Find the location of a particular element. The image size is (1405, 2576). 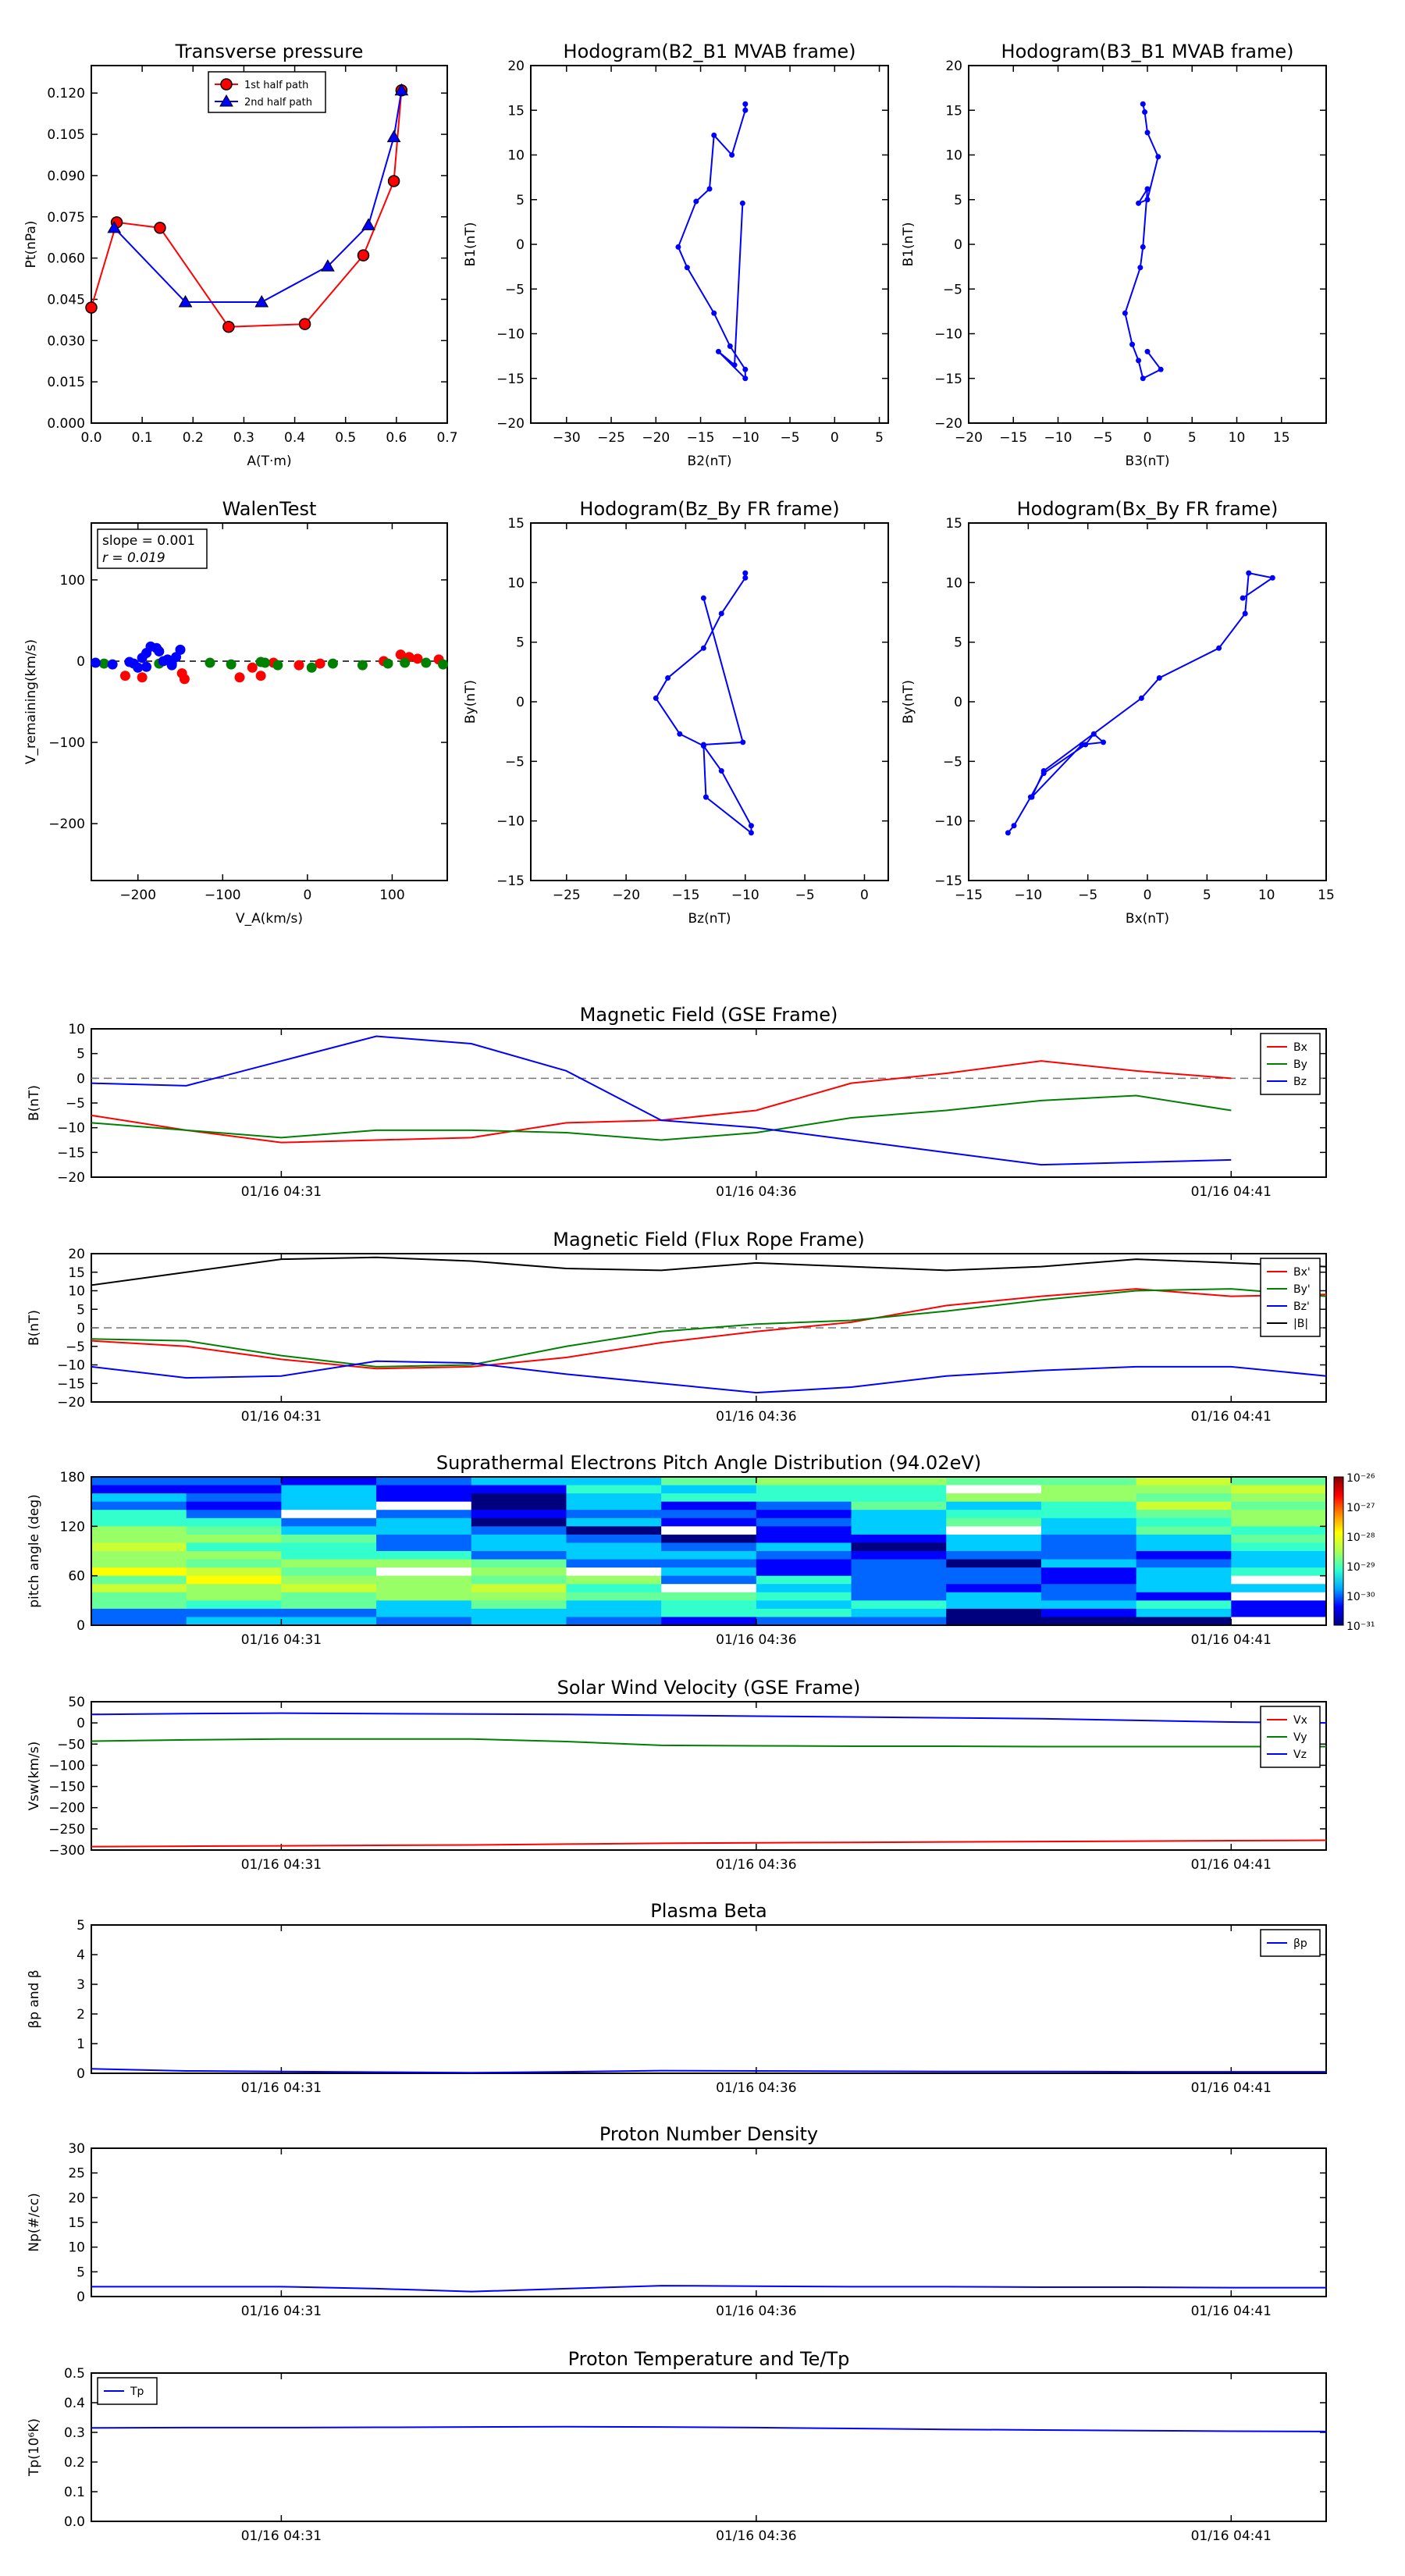

hxy-xtick-label: 0 is located at coordinates (1148, 895).